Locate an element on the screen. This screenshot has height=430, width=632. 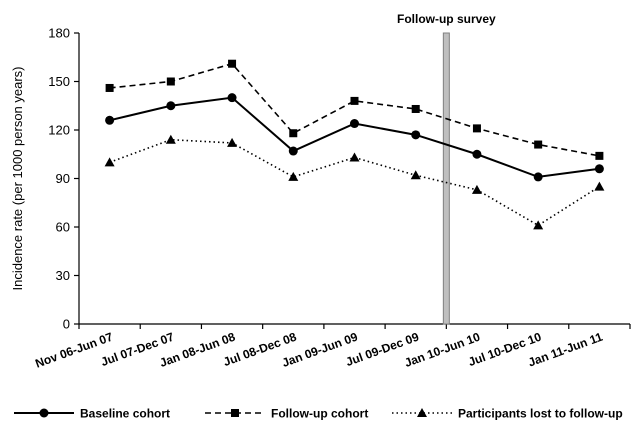
y-tick-label: 30 is located at coordinates (63, 275).